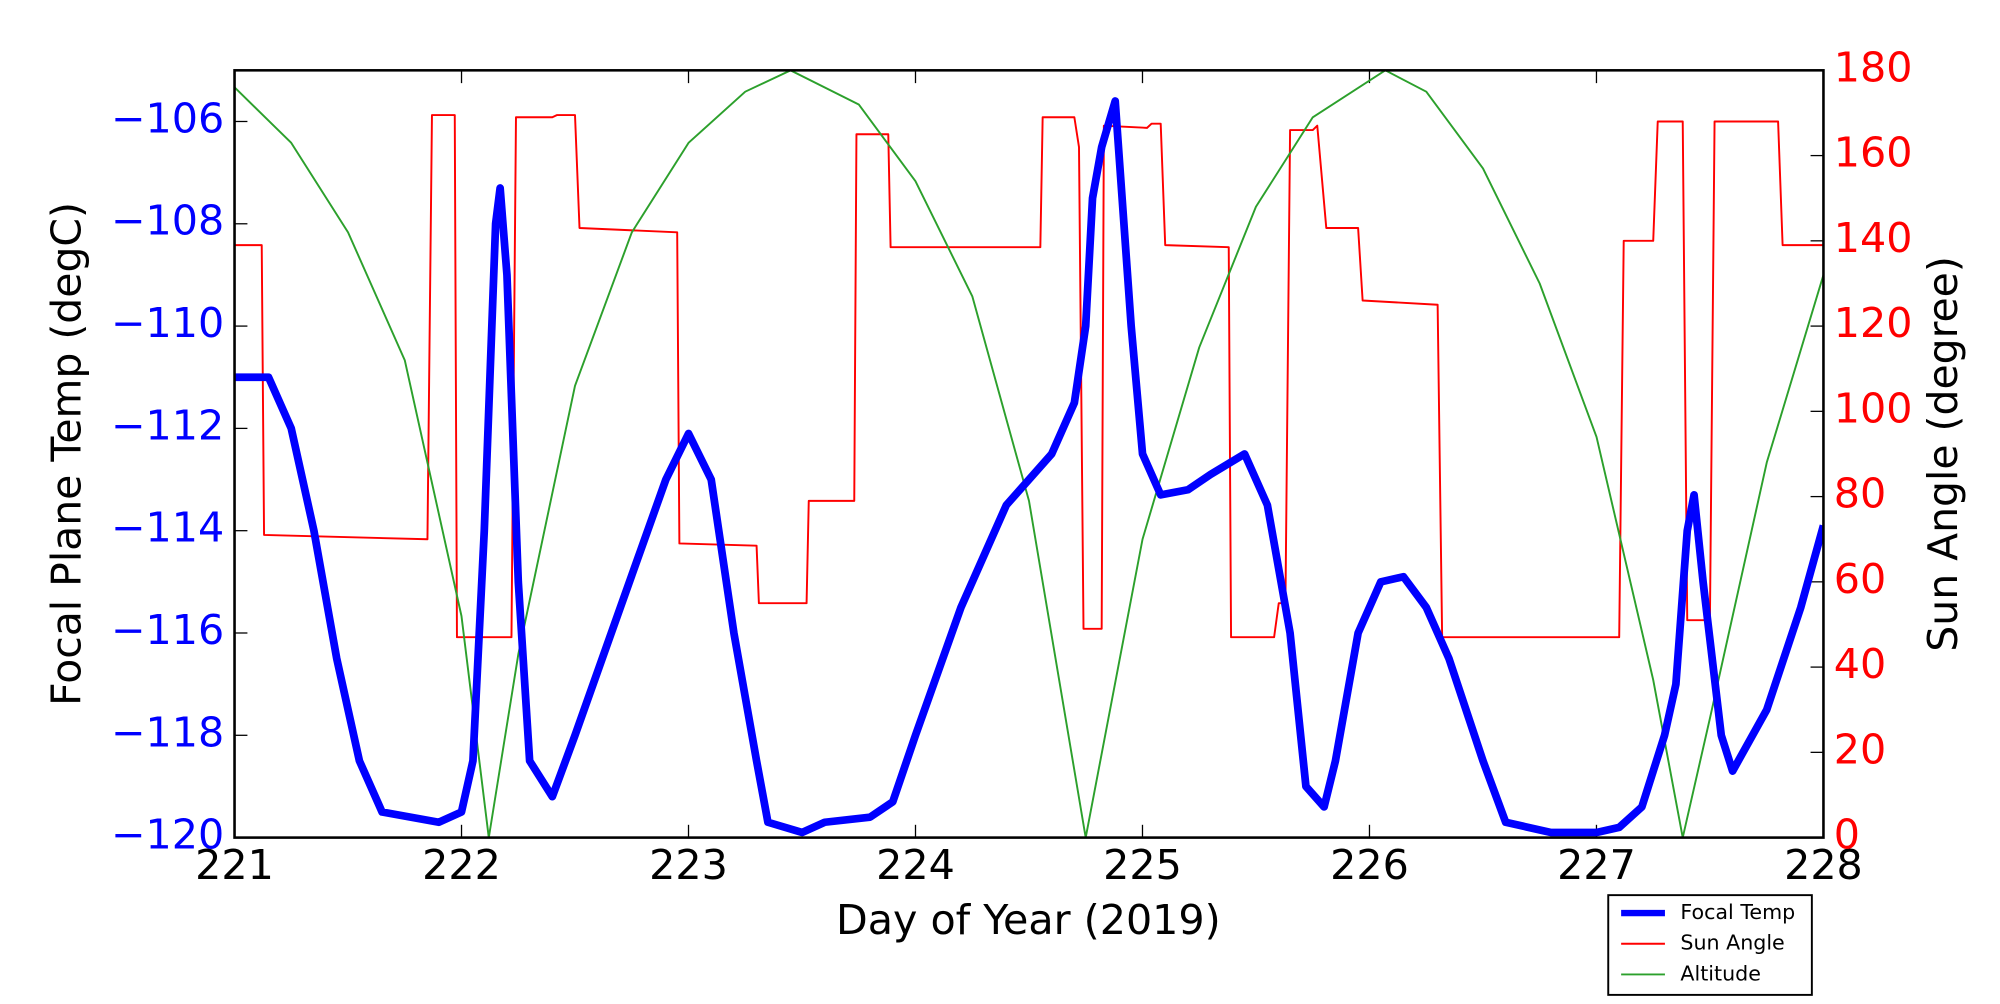 The image size is (2000, 1004). Describe the element at coordinates (1873, 408) in the screenshot. I see `y2-tick-label: 100` at that location.